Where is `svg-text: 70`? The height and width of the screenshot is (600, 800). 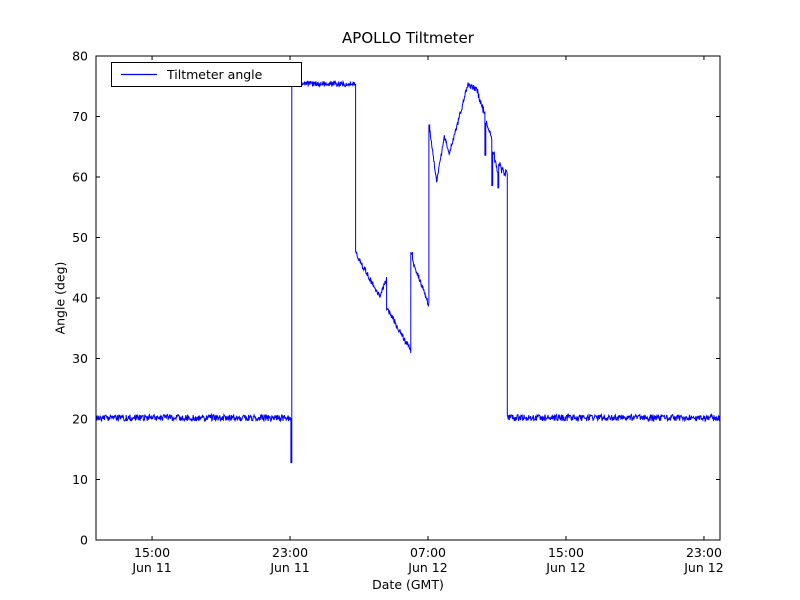
svg-text: 70 is located at coordinates (80, 116).